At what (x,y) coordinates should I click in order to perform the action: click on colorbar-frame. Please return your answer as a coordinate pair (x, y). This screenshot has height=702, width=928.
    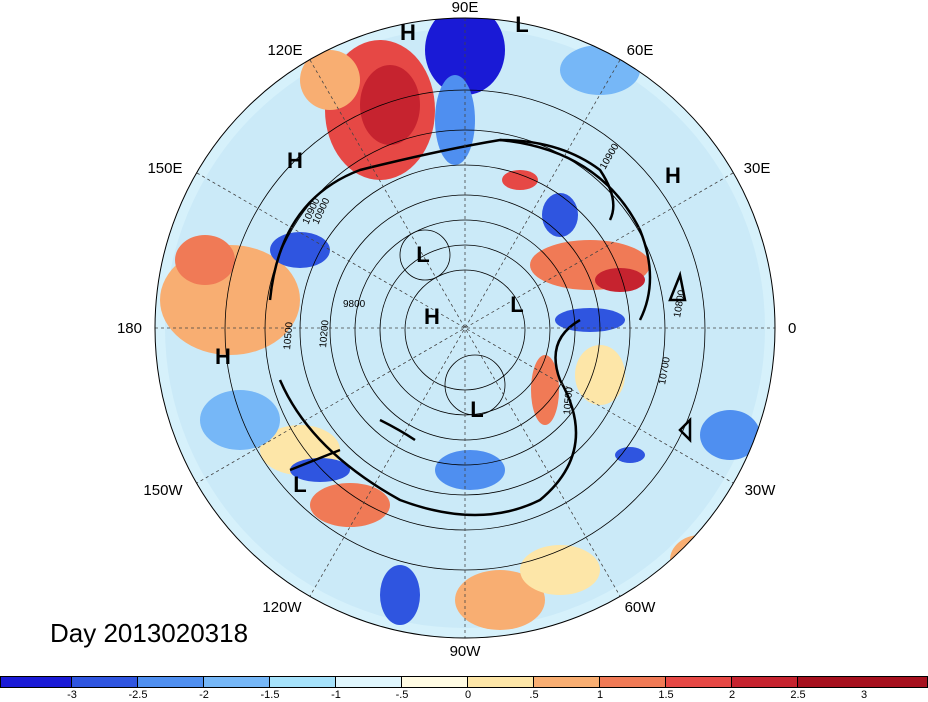
    Looking at the image, I should click on (464, 682).